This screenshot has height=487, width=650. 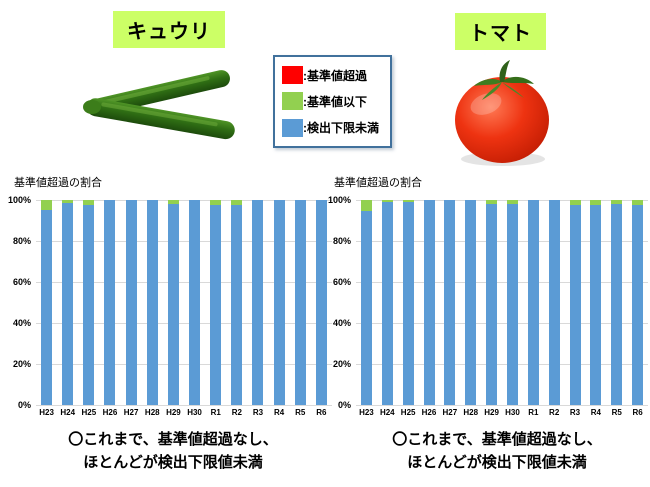 I want to click on x-axis-tick-label: H25, so click(x=89, y=412).